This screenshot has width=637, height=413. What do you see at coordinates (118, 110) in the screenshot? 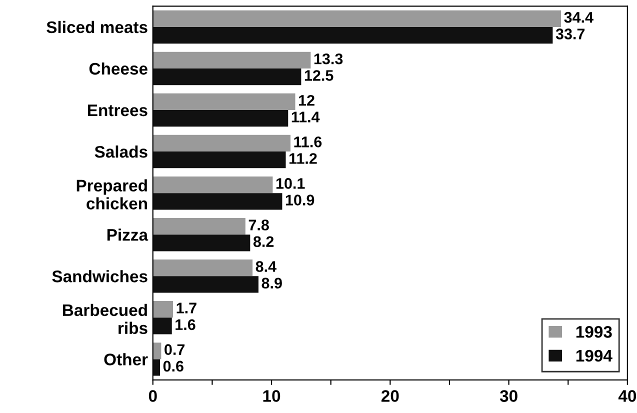
I see `y-tick-label: Entrees` at bounding box center [118, 110].